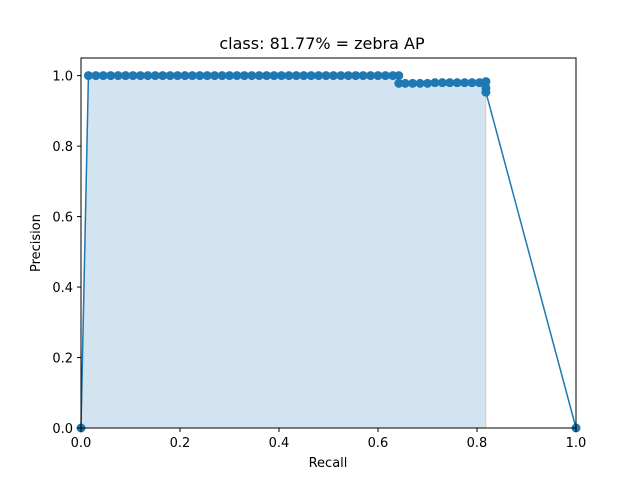 This screenshot has height=480, width=640. Describe the element at coordinates (62, 359) in the screenshot. I see `y-tick-label: 0.2` at that location.